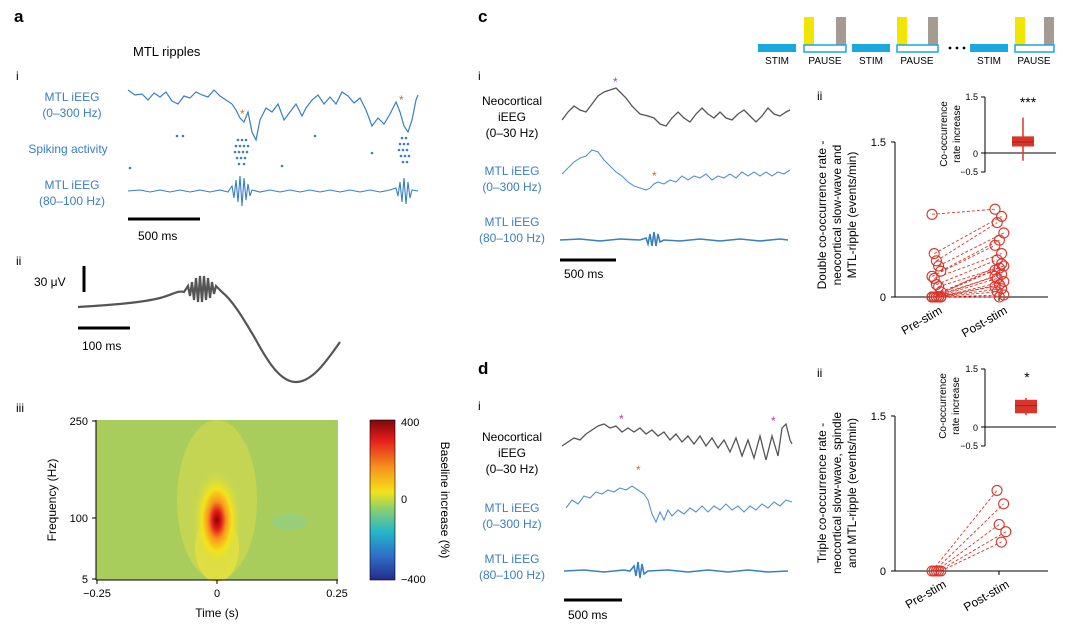 The image size is (1077, 634). What do you see at coordinates (242, 114) in the screenshot?
I see `a-ripple-marker-1: *` at bounding box center [242, 114].